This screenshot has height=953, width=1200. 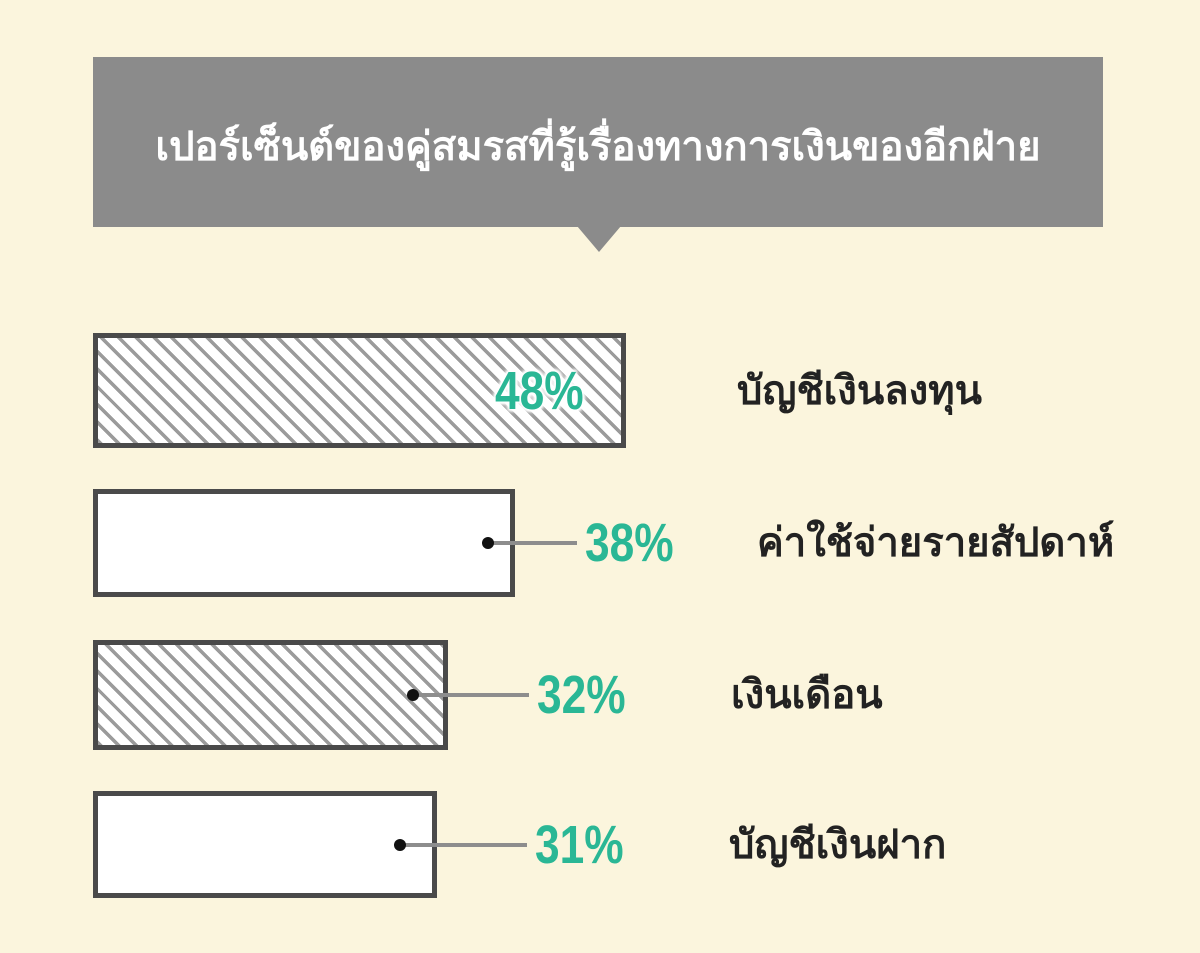 I want to click on bar-value-label: 31%, so click(x=579, y=844).